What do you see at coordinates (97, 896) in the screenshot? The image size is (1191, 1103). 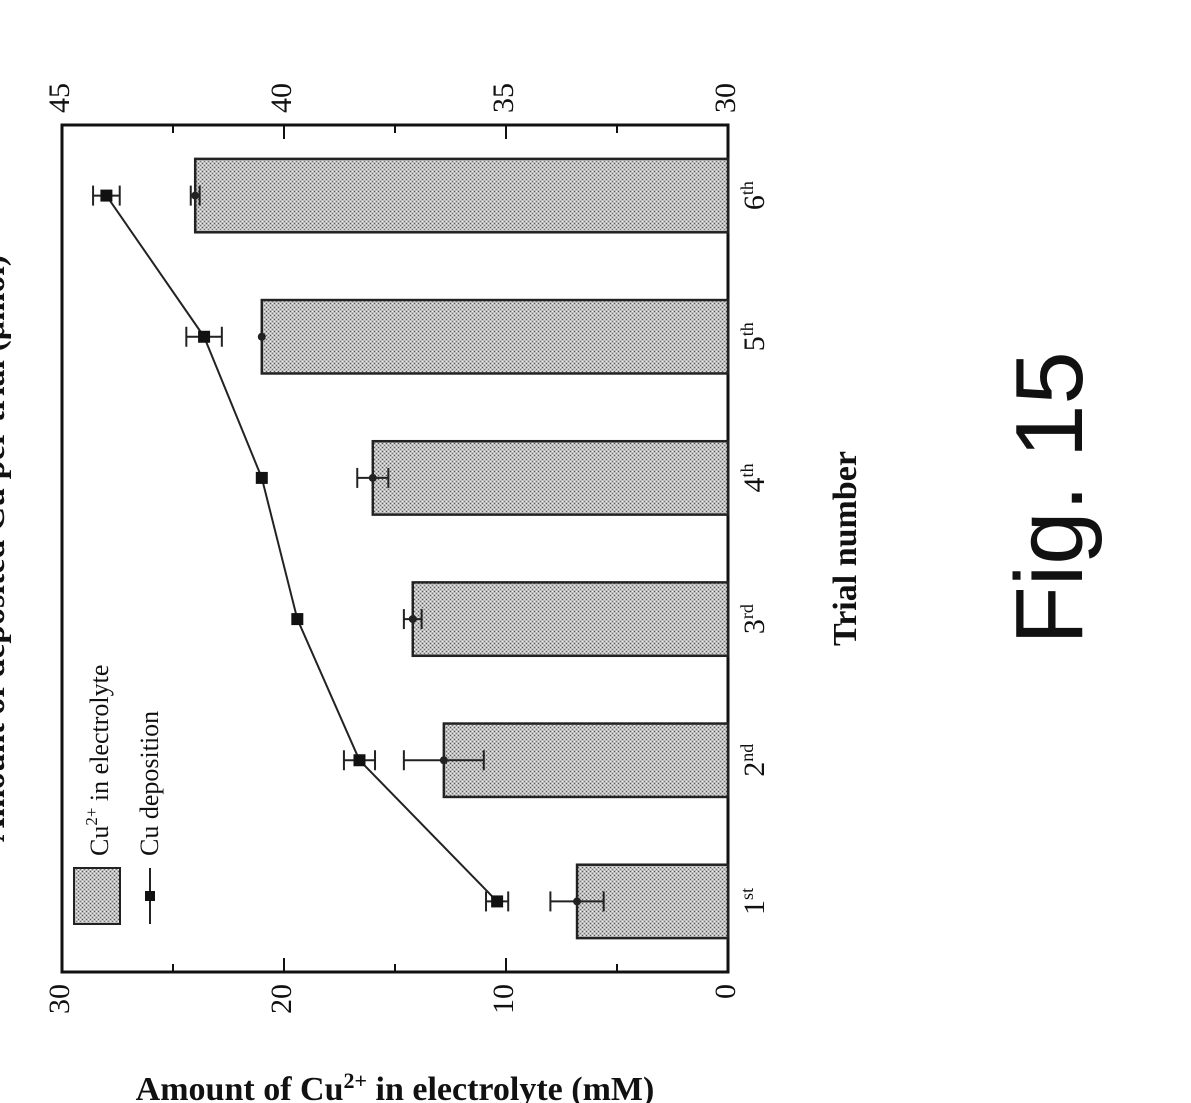 I see `legend-swatch-bar` at bounding box center [97, 896].